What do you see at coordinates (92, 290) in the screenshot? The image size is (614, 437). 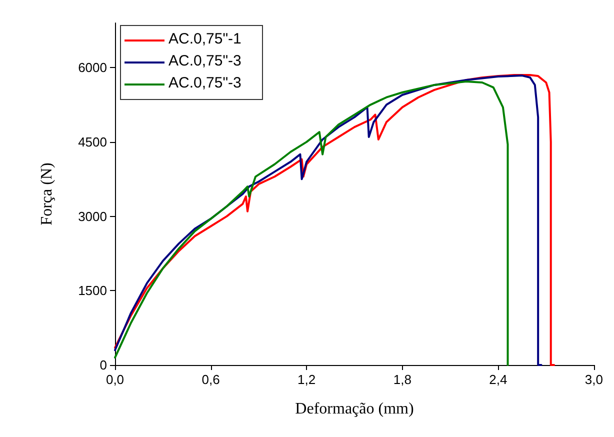 I see `y-tick-label: 1500` at bounding box center [92, 290].